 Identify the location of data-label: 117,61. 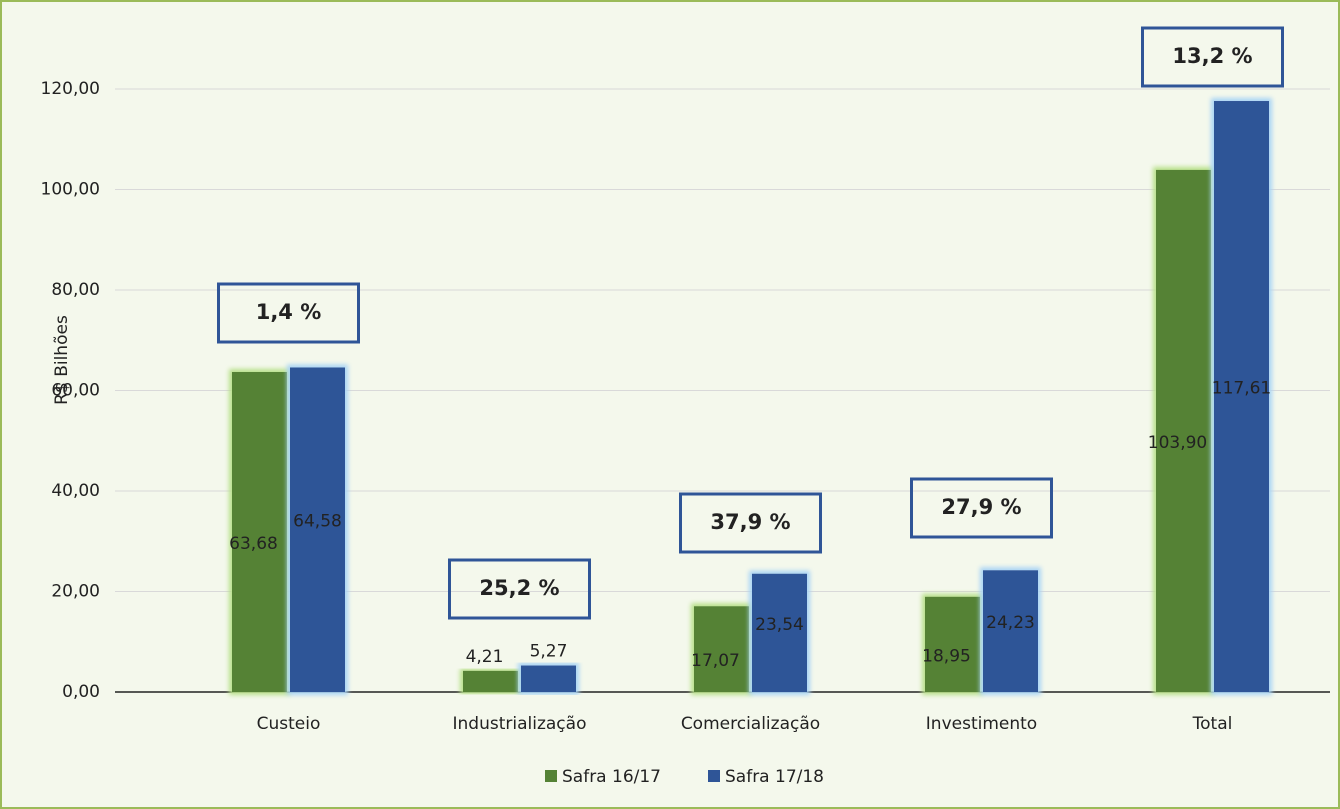
(1241, 389).